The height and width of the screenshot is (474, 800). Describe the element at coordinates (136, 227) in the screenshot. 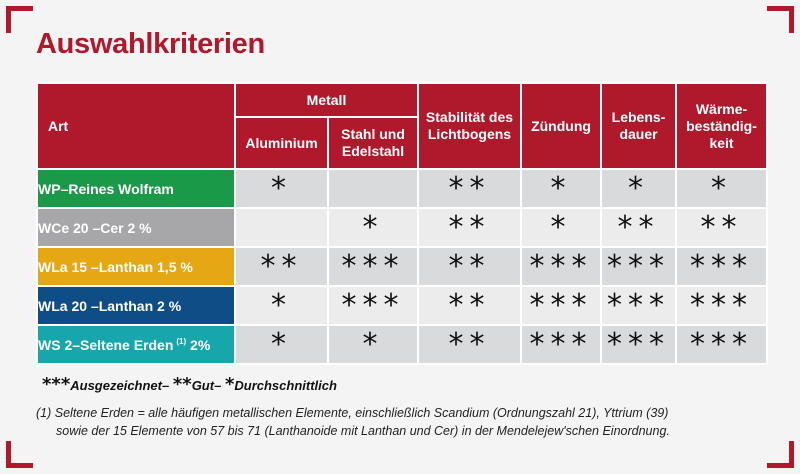

I see `row-label: WCe 20 –Cer 2 %` at that location.